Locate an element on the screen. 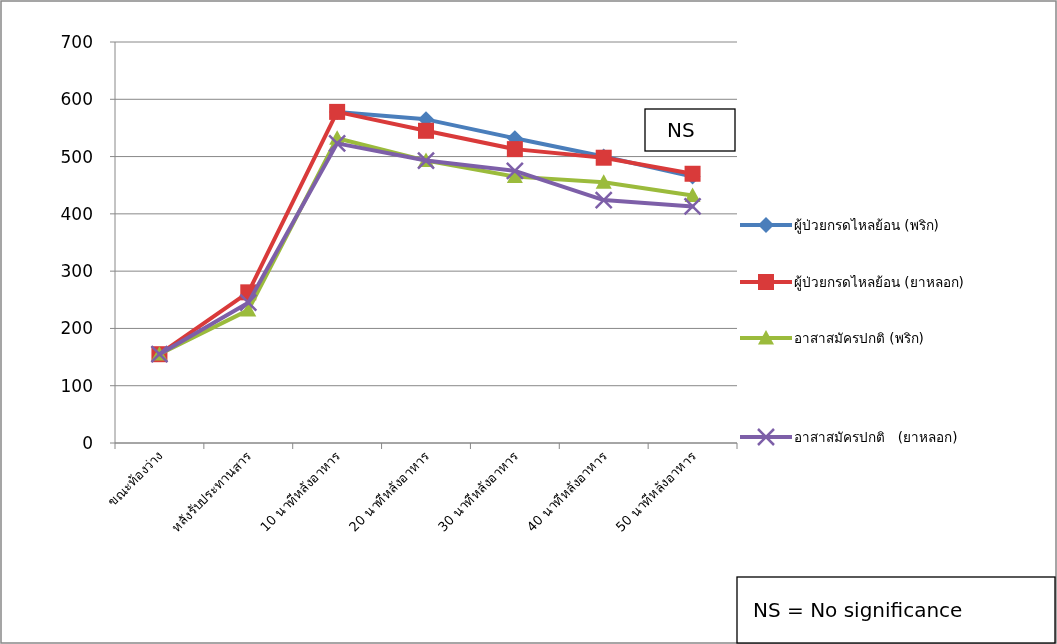 The image size is (1057, 644). y-tick-label: 0 is located at coordinates (87, 443).